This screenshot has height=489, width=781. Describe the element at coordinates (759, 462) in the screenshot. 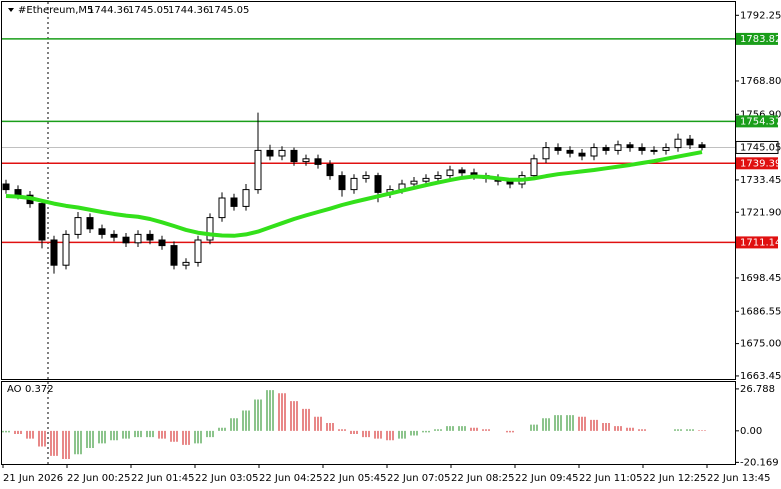

I see `ao-y-tick-label: -20.169` at that location.